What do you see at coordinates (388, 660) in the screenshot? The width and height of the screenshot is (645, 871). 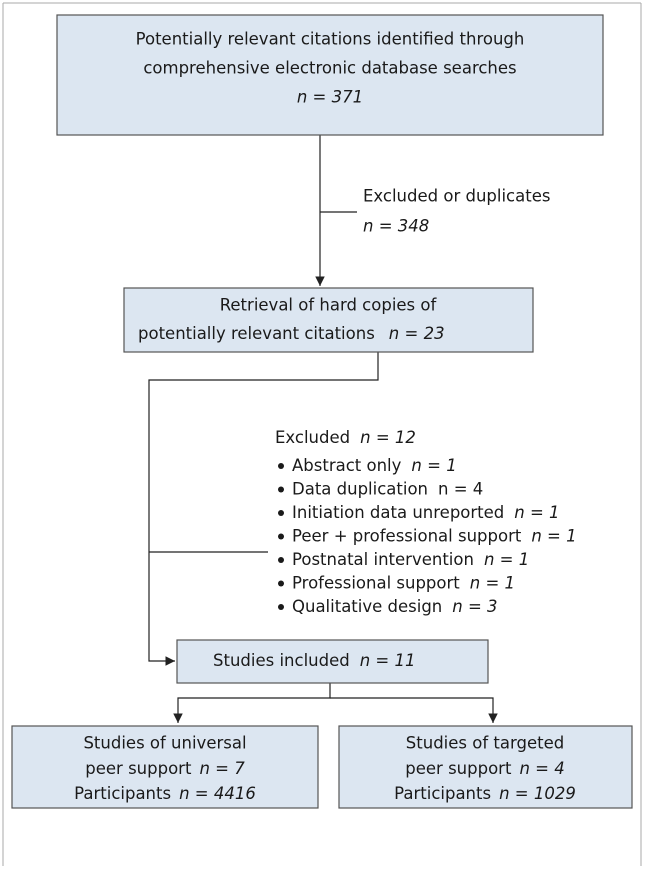 I see `node-count: n = 11` at bounding box center [388, 660].